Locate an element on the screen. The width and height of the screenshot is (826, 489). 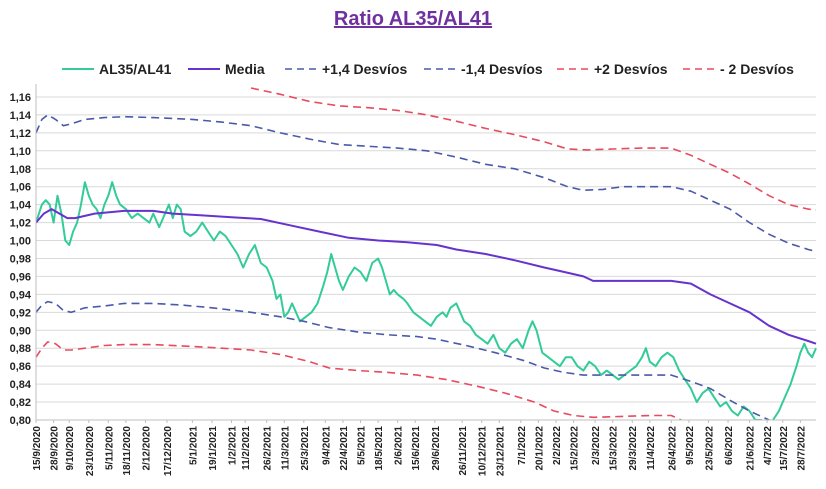
y-tick-label: 1,10 is located at coordinates (20, 152).